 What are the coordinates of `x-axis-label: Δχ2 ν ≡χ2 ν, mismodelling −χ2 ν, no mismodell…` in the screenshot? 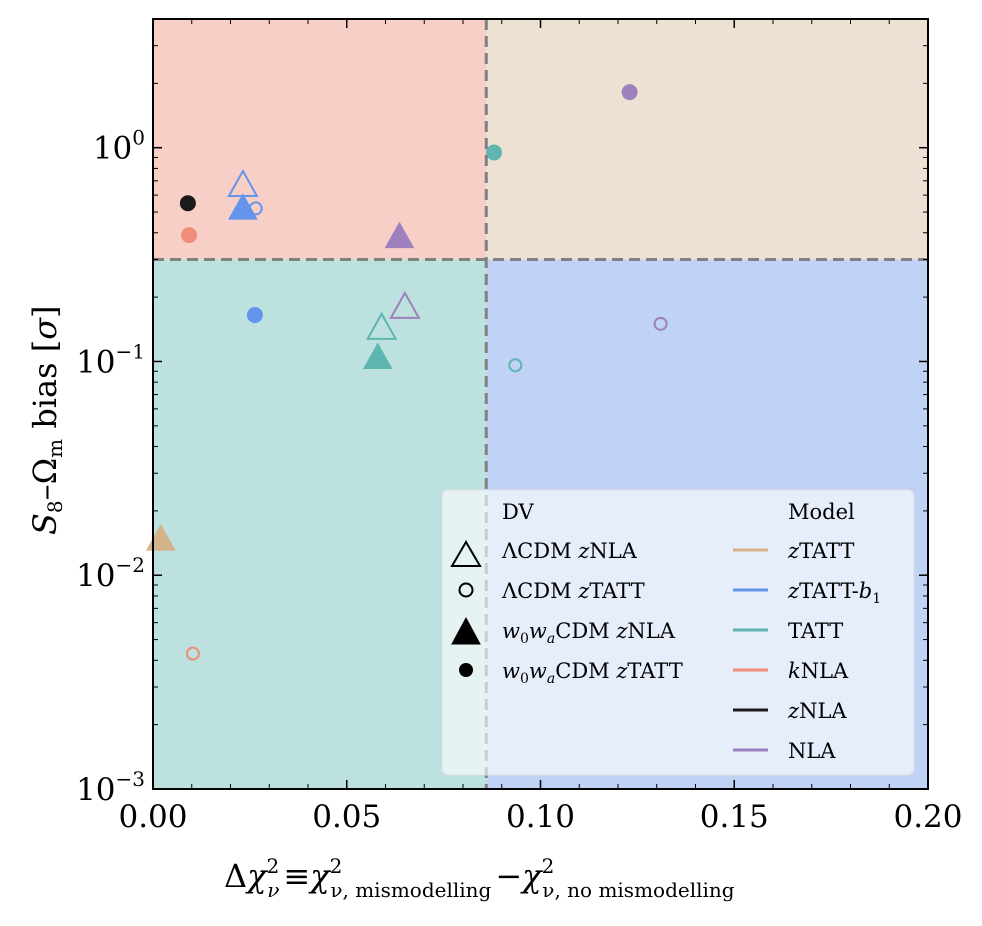 It's located at (479, 878).